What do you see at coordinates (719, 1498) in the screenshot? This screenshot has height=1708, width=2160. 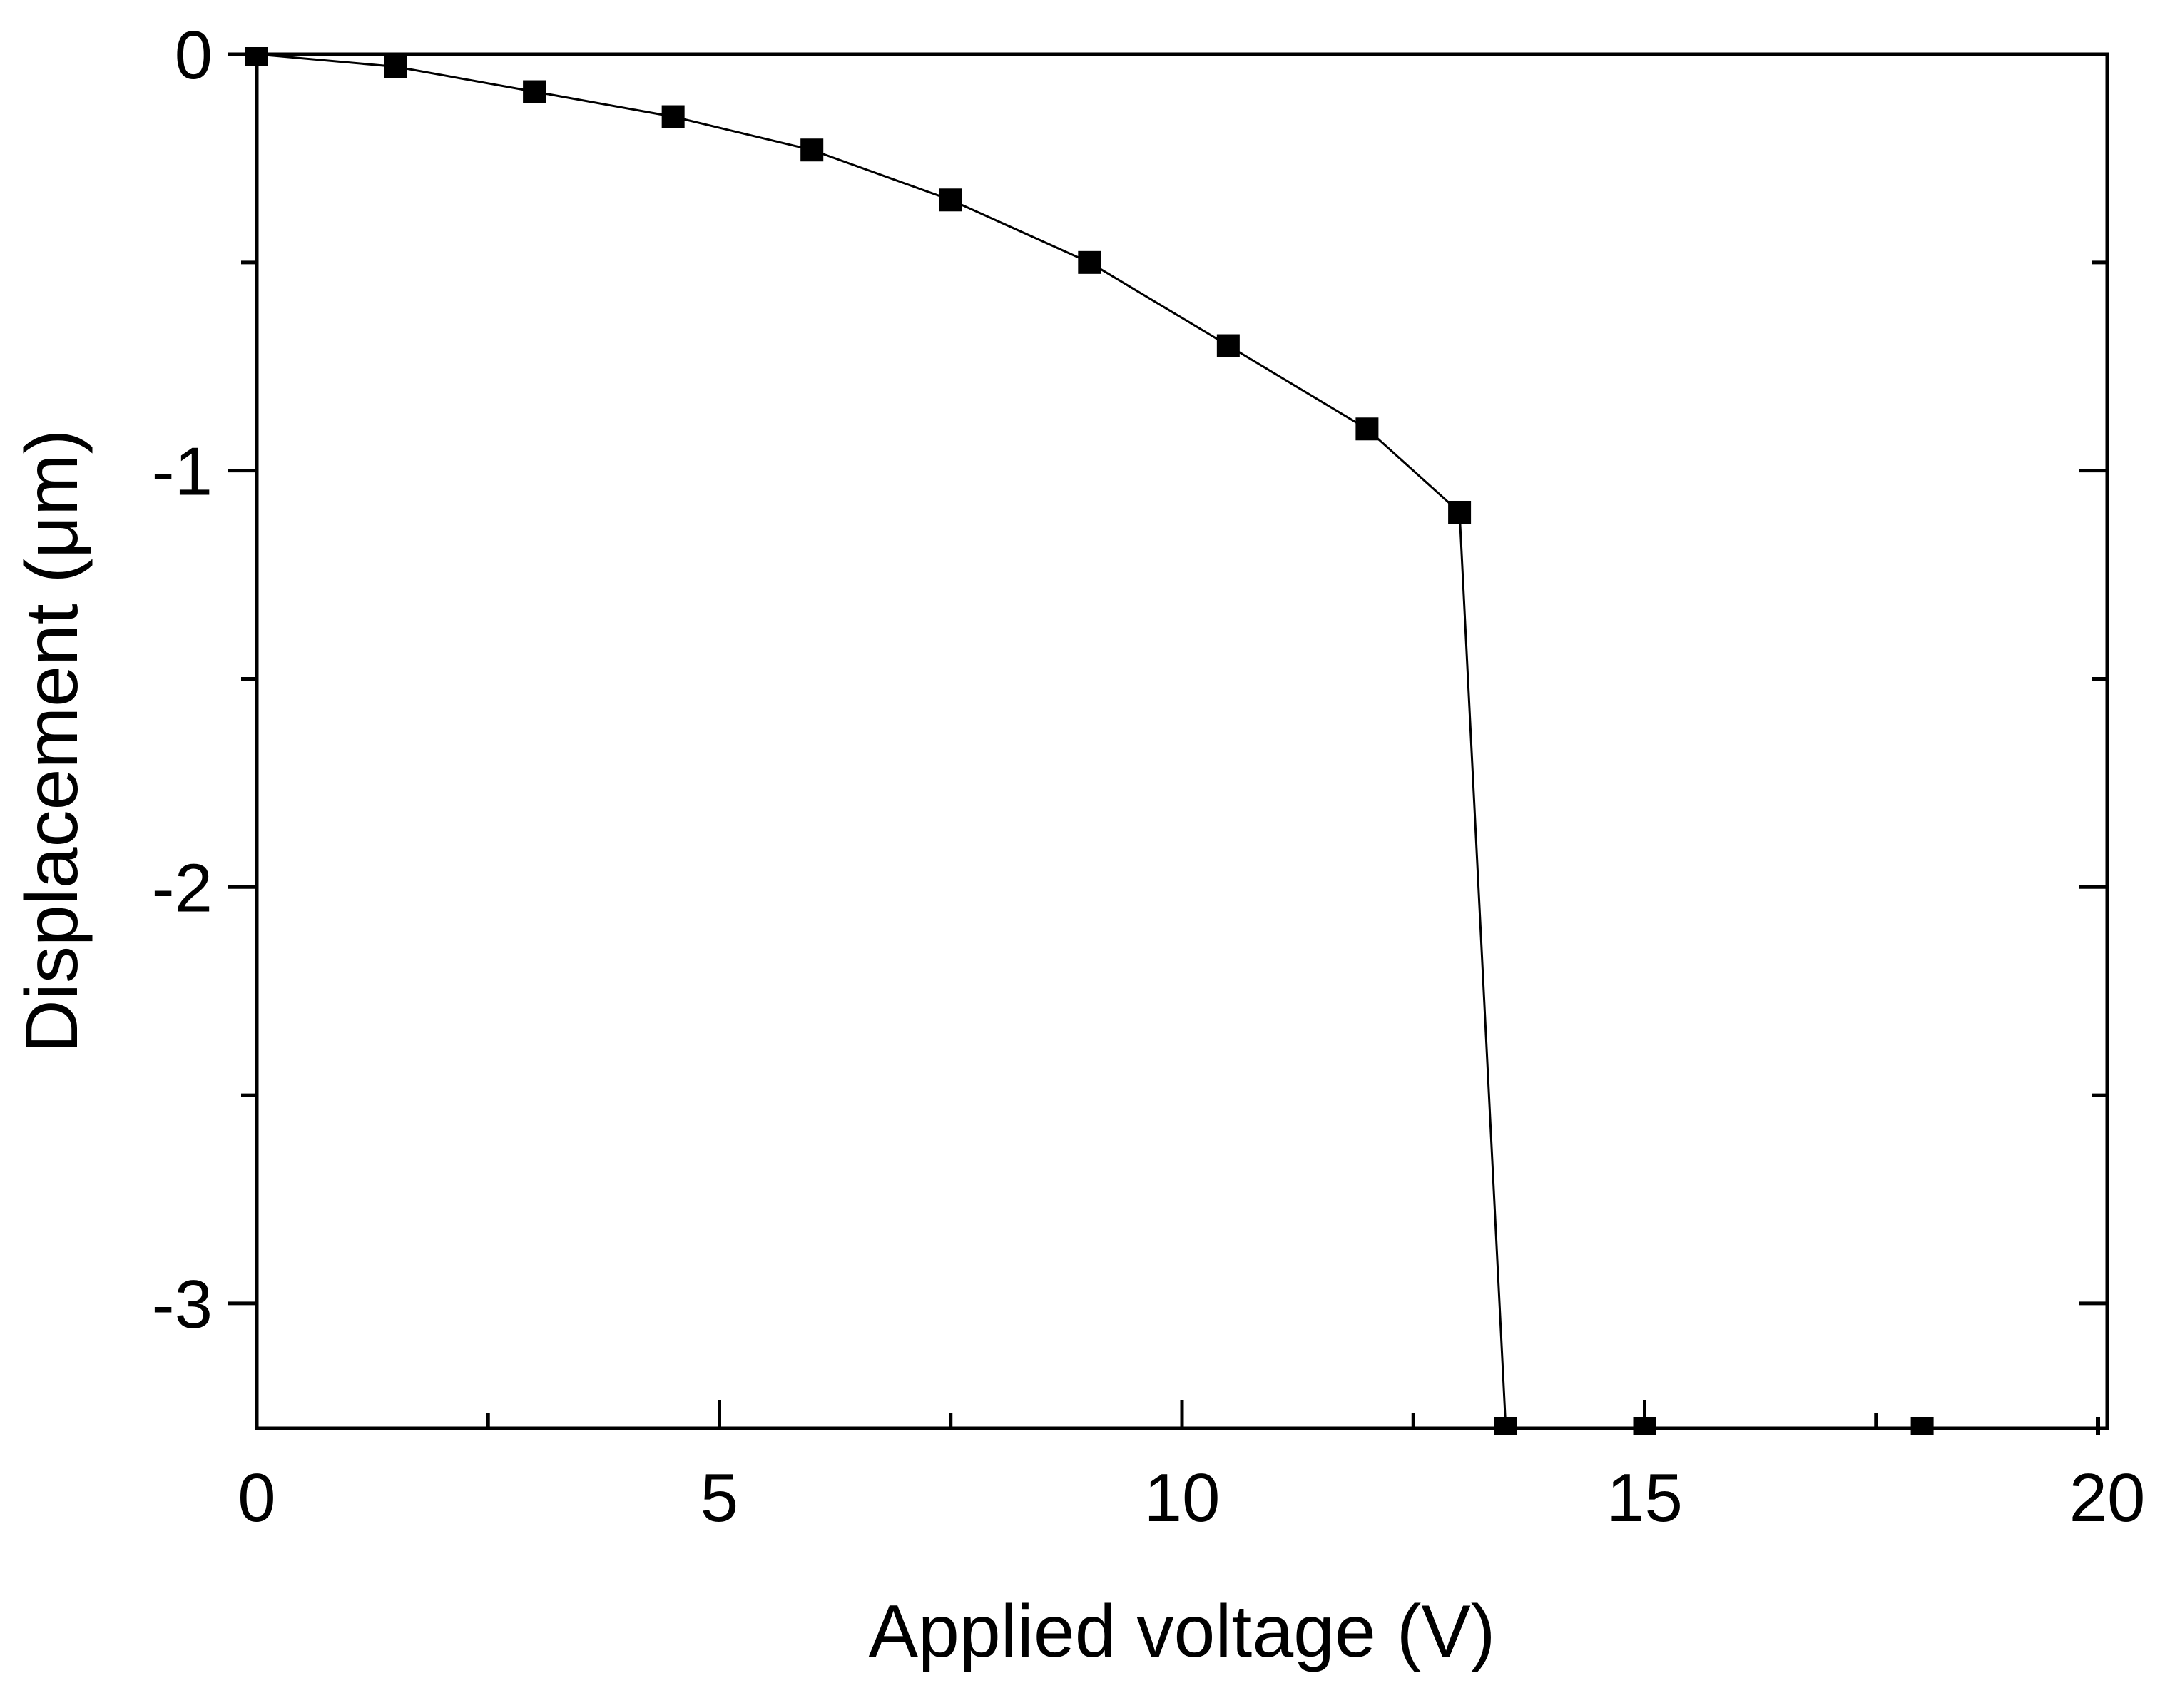 I see `x-tick-label: 5` at bounding box center [719, 1498].